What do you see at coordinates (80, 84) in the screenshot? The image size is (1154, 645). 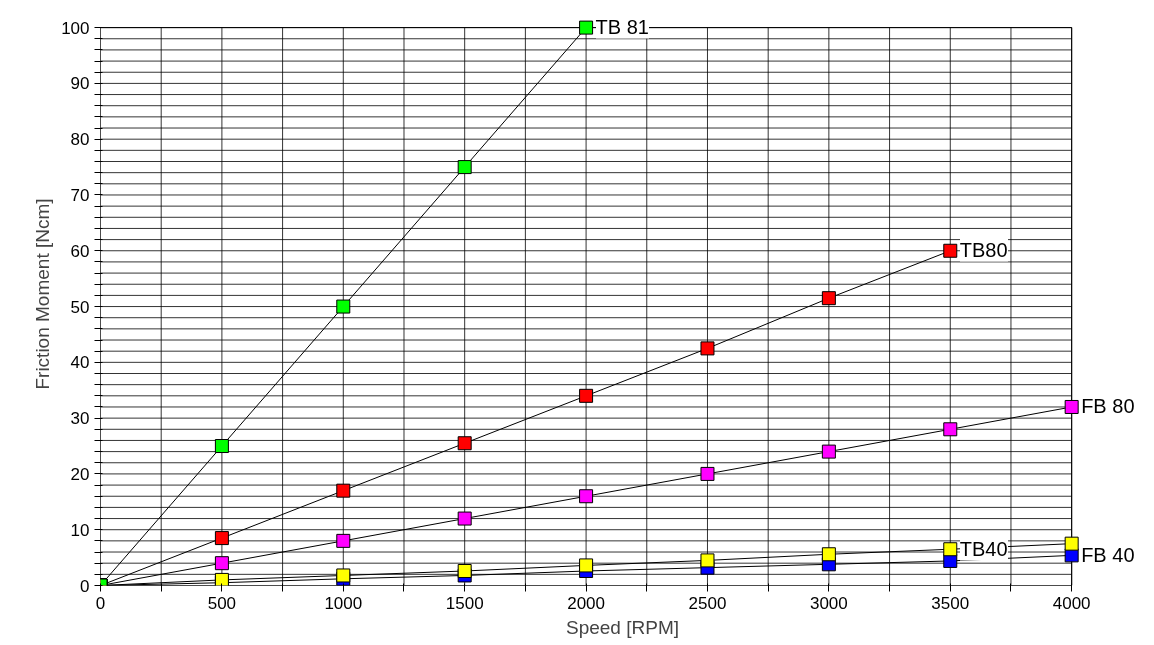 I see `y-tick-label: 90` at bounding box center [80, 84].